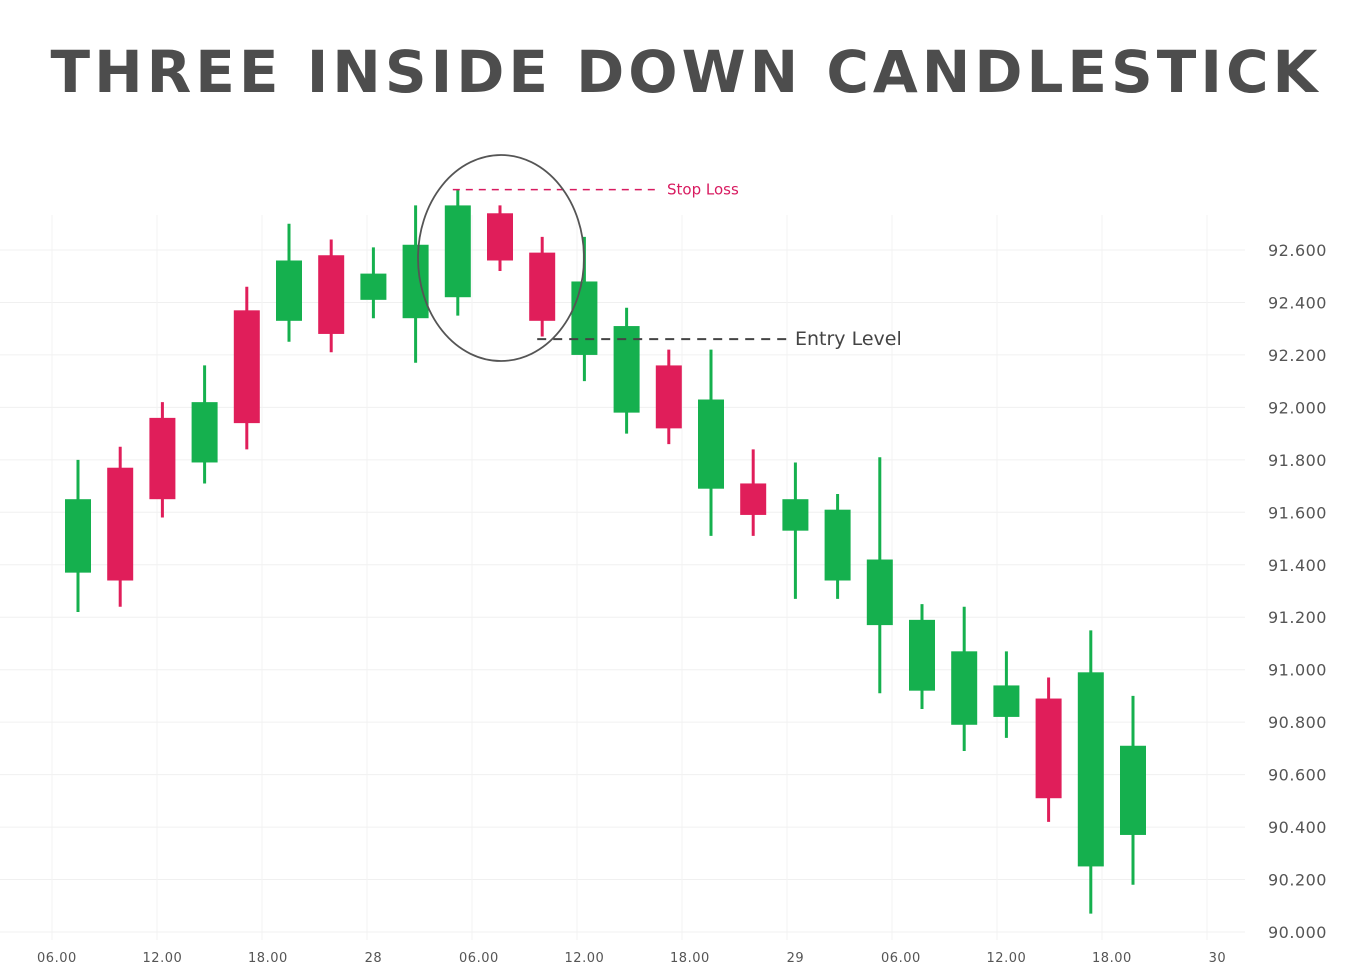 The height and width of the screenshot is (980, 1372). I want to click on y-tick-label: 91.400, so click(1297, 565).